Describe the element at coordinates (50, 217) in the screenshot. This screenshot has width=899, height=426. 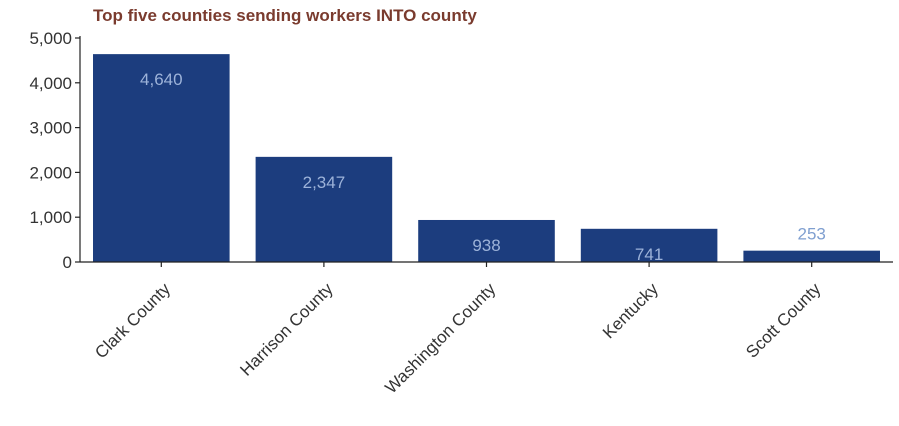
I see `y-tick-label: 1,000` at that location.